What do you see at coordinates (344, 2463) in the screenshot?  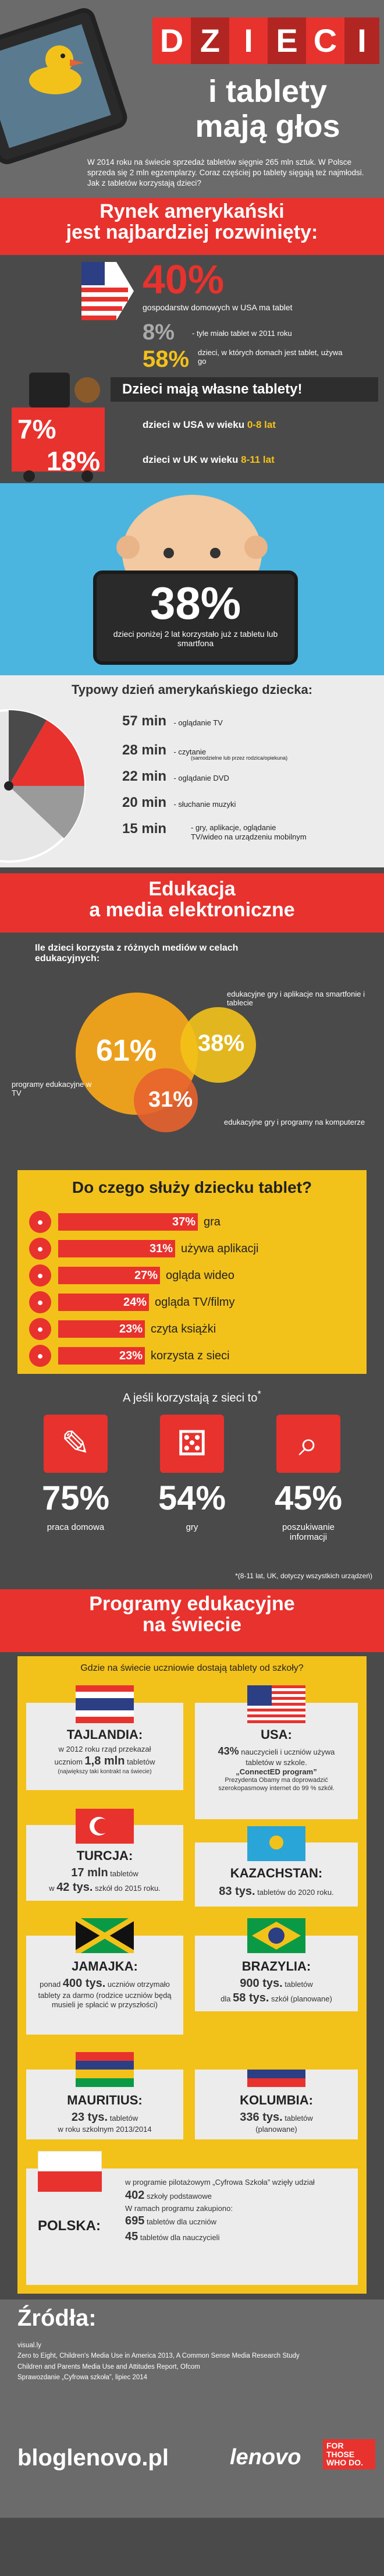 I see `tagline-line: WHO DO.` at bounding box center [344, 2463].